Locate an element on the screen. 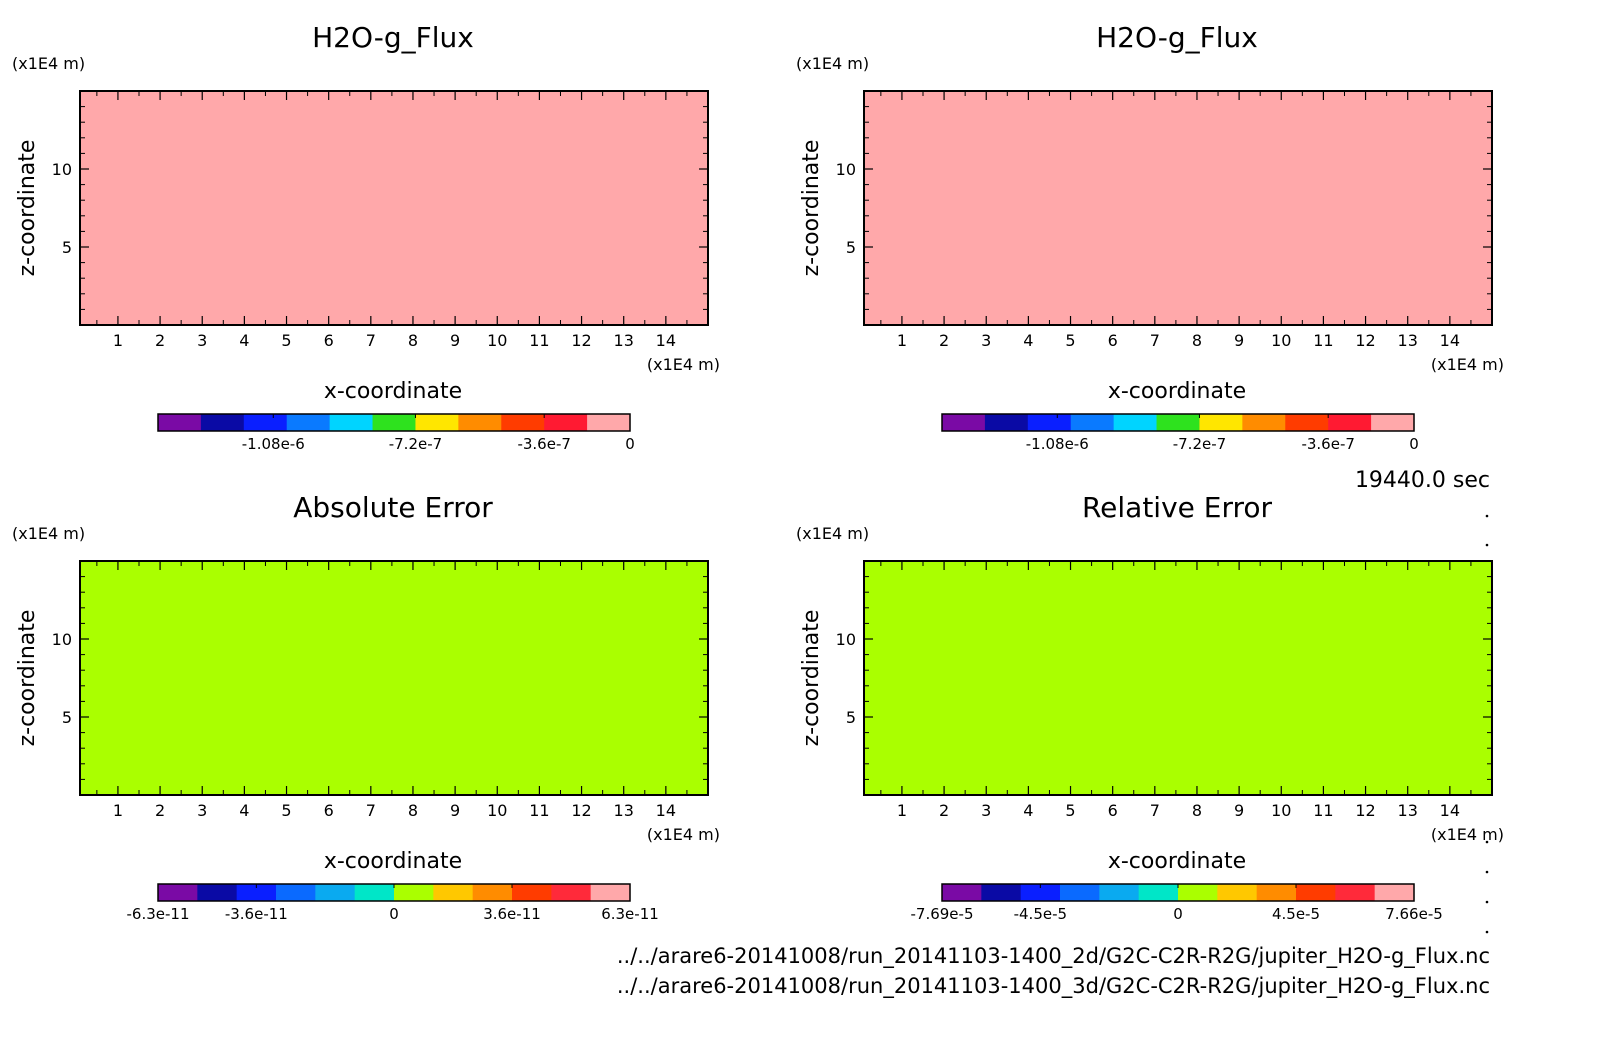  colorbar-tick-label: -4.5e-5 is located at coordinates (1040, 914).